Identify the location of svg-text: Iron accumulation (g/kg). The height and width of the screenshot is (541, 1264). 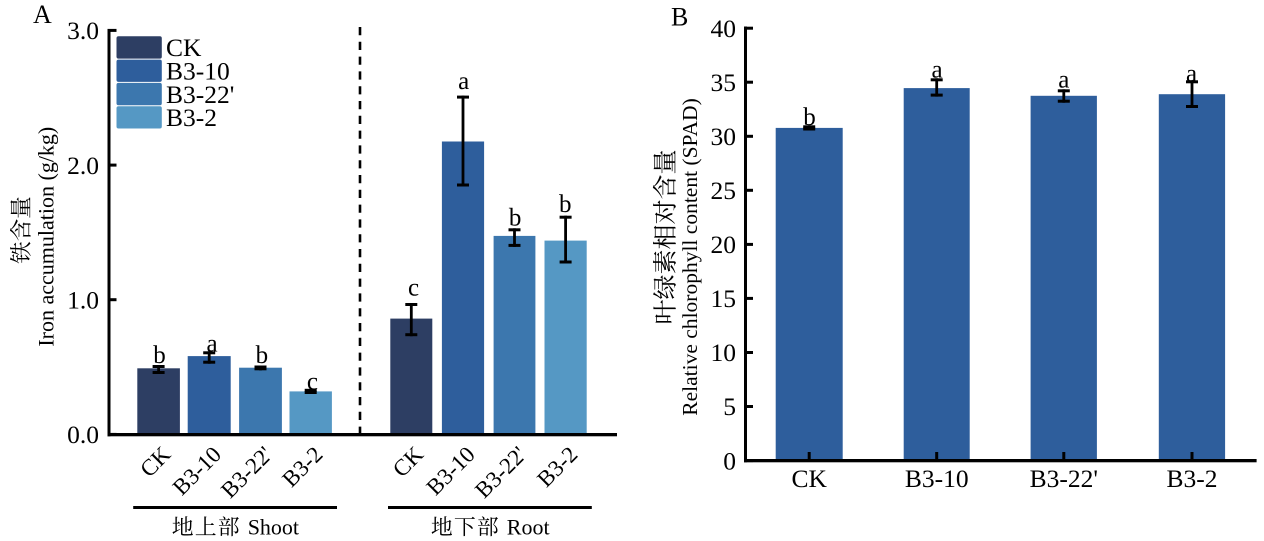
(46, 237).